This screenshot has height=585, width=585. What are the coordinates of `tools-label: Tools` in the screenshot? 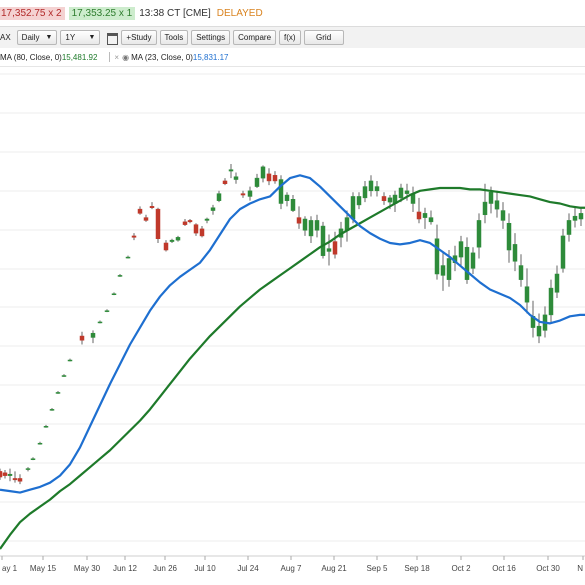 It's located at (174, 37).